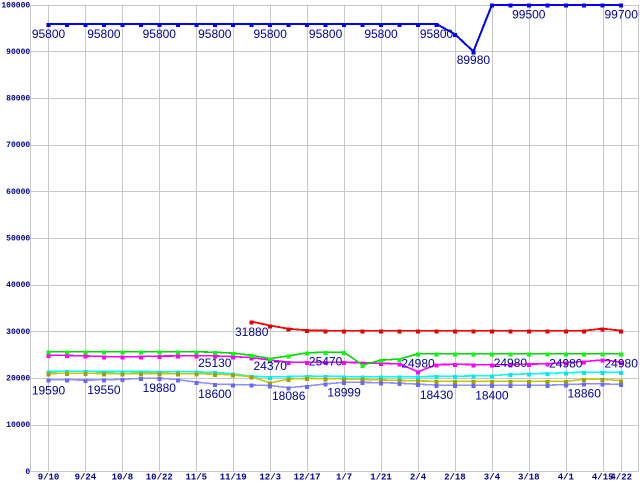 The width and height of the screenshot is (640, 485). I want to click on svg-text: 19590, so click(49, 390).